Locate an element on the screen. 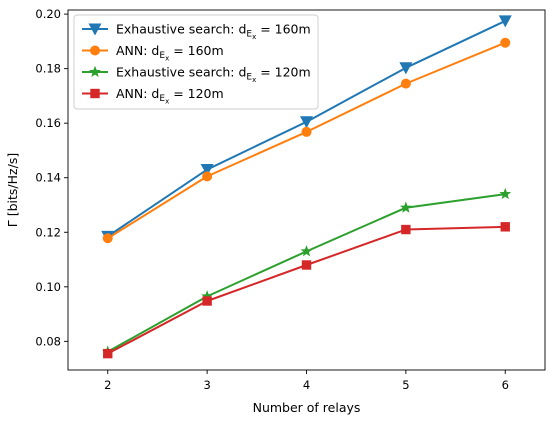  legend-label-3: Exhaustive search: dEx = 120m is located at coordinates (213, 75).